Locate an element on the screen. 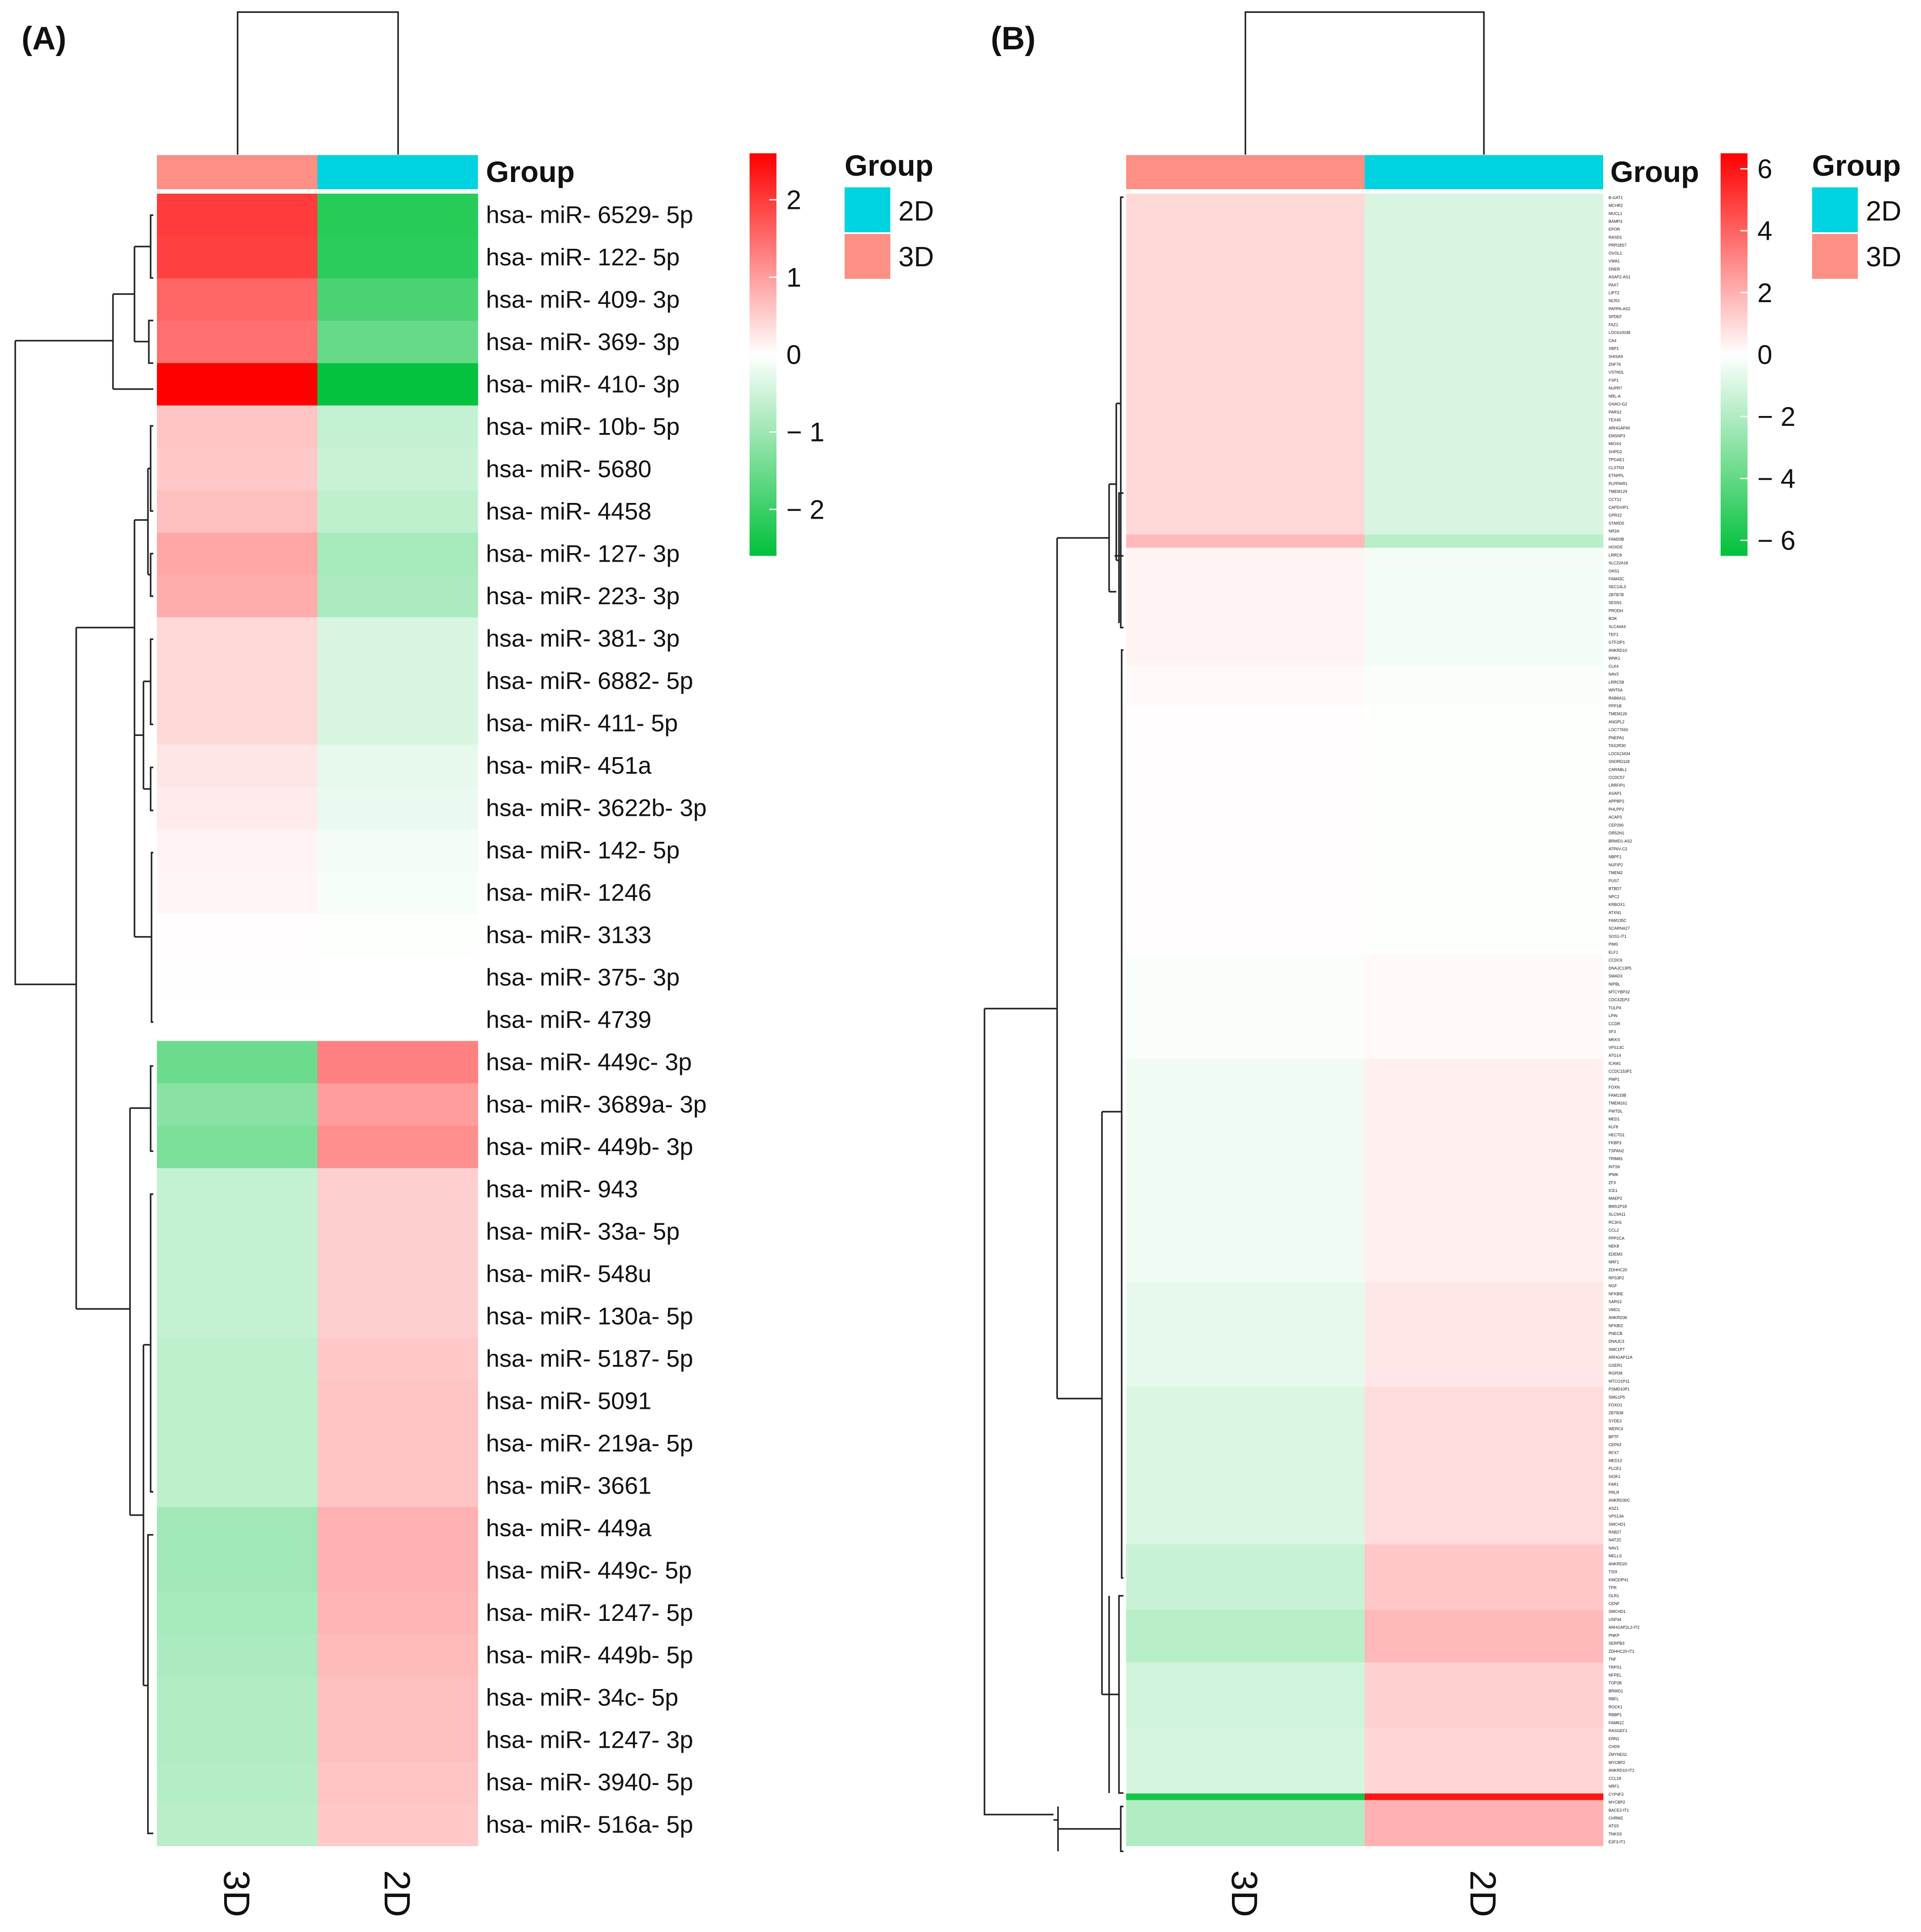  row-label: FKBP3 is located at coordinates (1615, 1143).